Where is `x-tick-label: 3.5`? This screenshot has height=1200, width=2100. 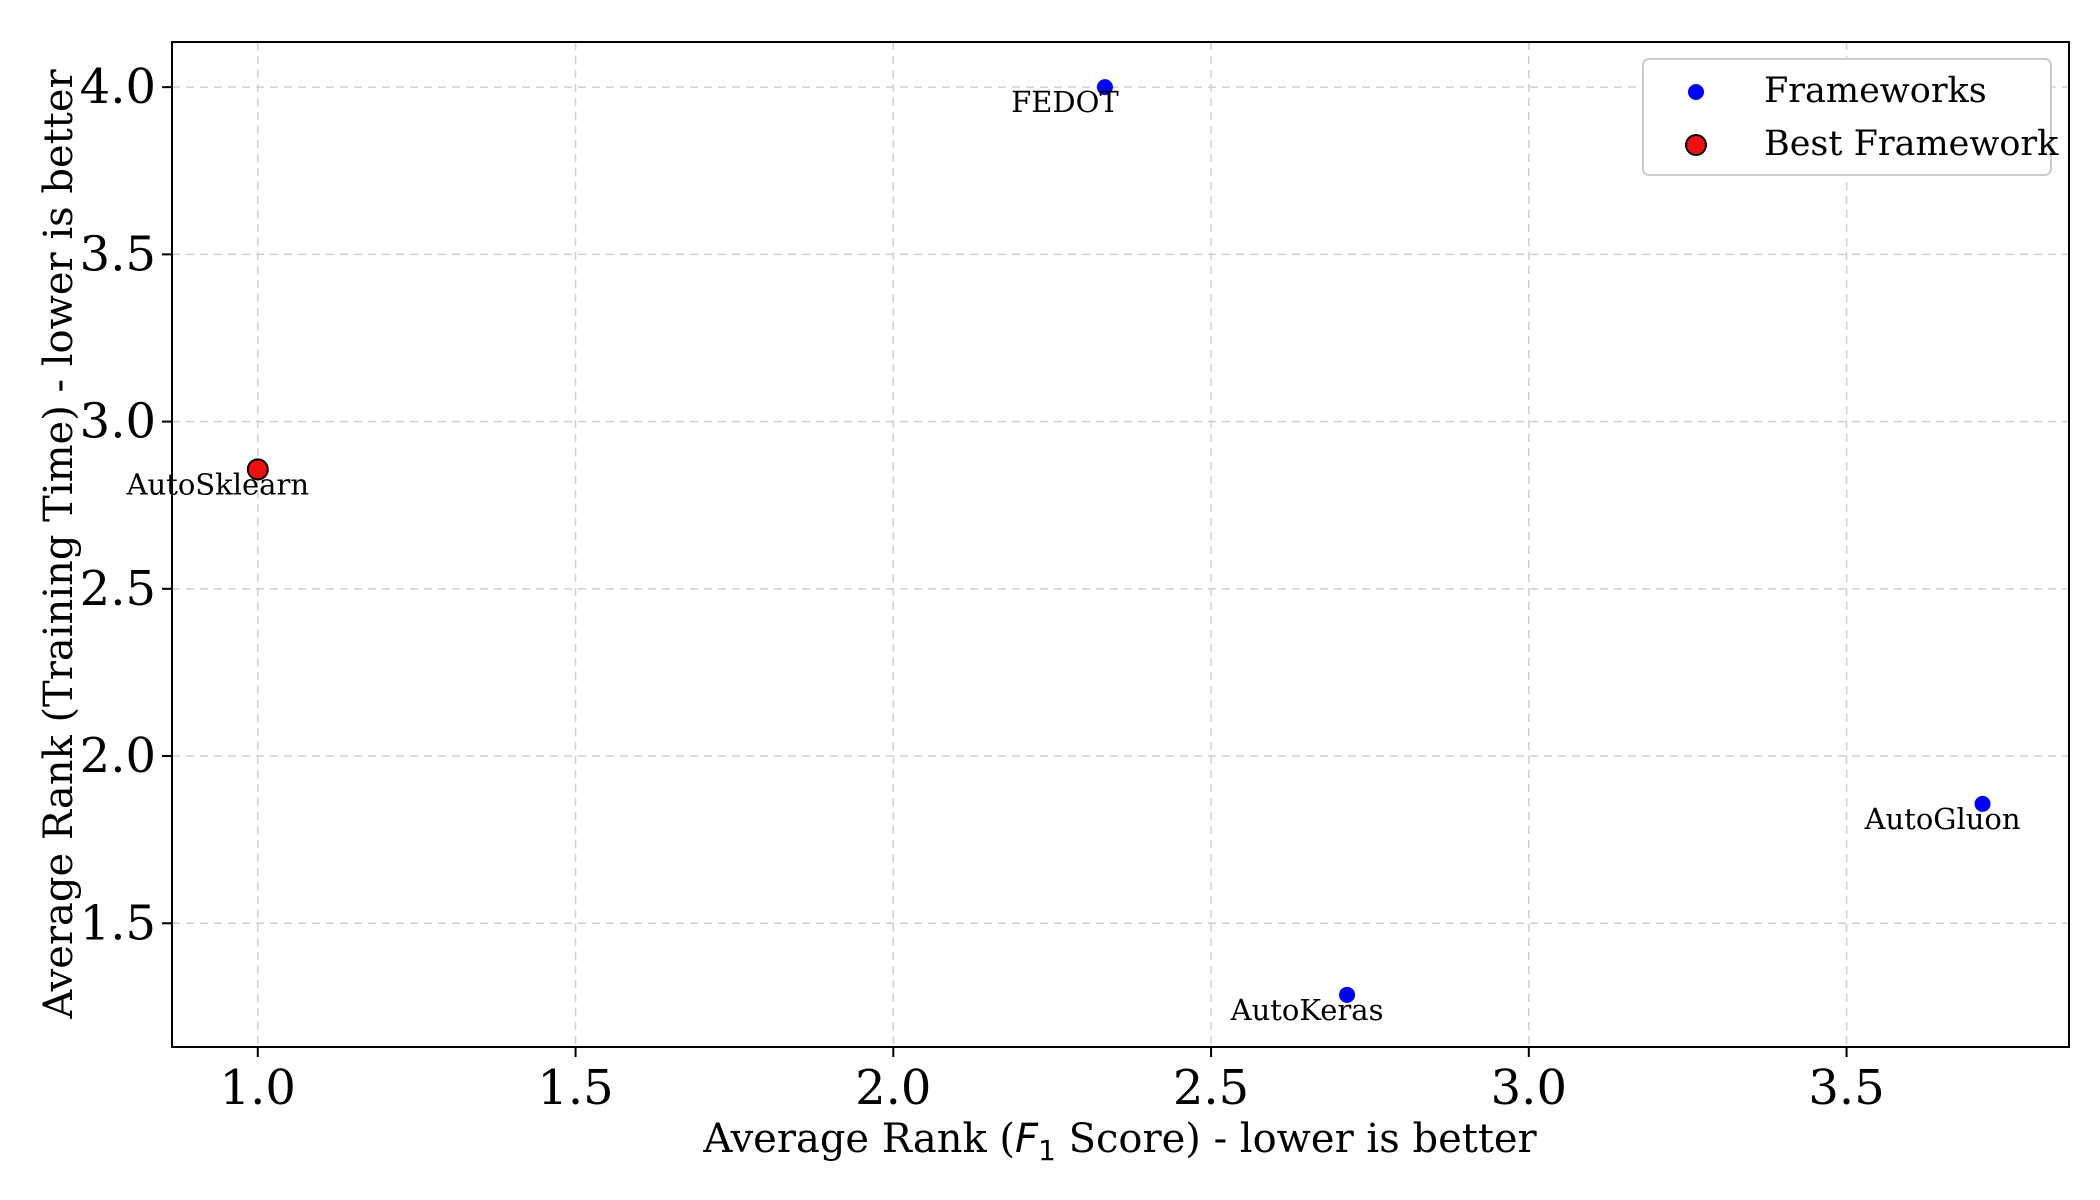
x-tick-label: 3.5 is located at coordinates (1846, 1088).